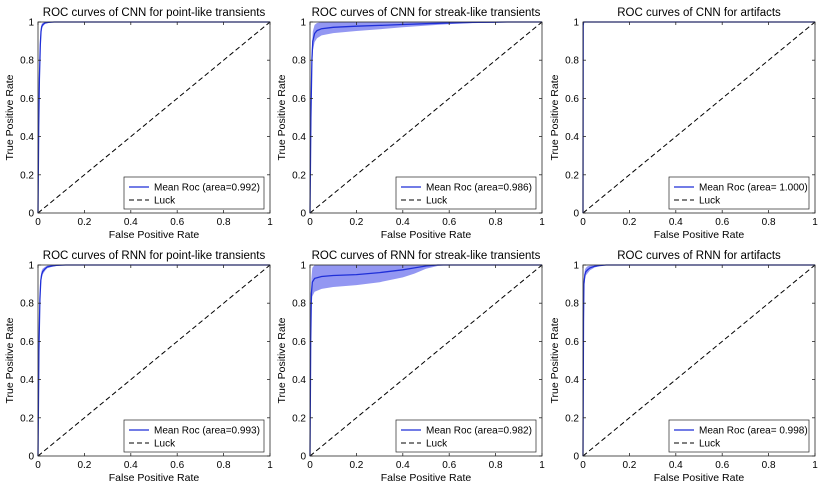 The width and height of the screenshot is (823, 491). What do you see at coordinates (207, 431) in the screenshot?
I see `legend-roc-label: Mean Roc (area=0.993)` at bounding box center [207, 431].